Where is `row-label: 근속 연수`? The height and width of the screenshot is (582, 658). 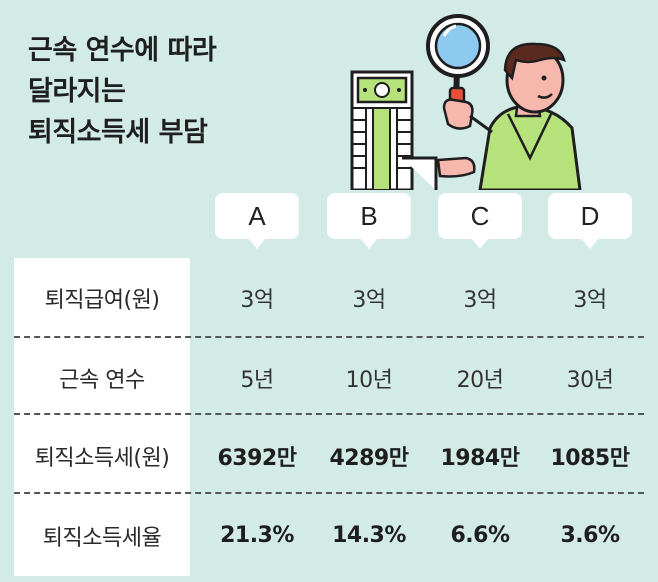 row-label: 근속 연수 is located at coordinates (102, 380).